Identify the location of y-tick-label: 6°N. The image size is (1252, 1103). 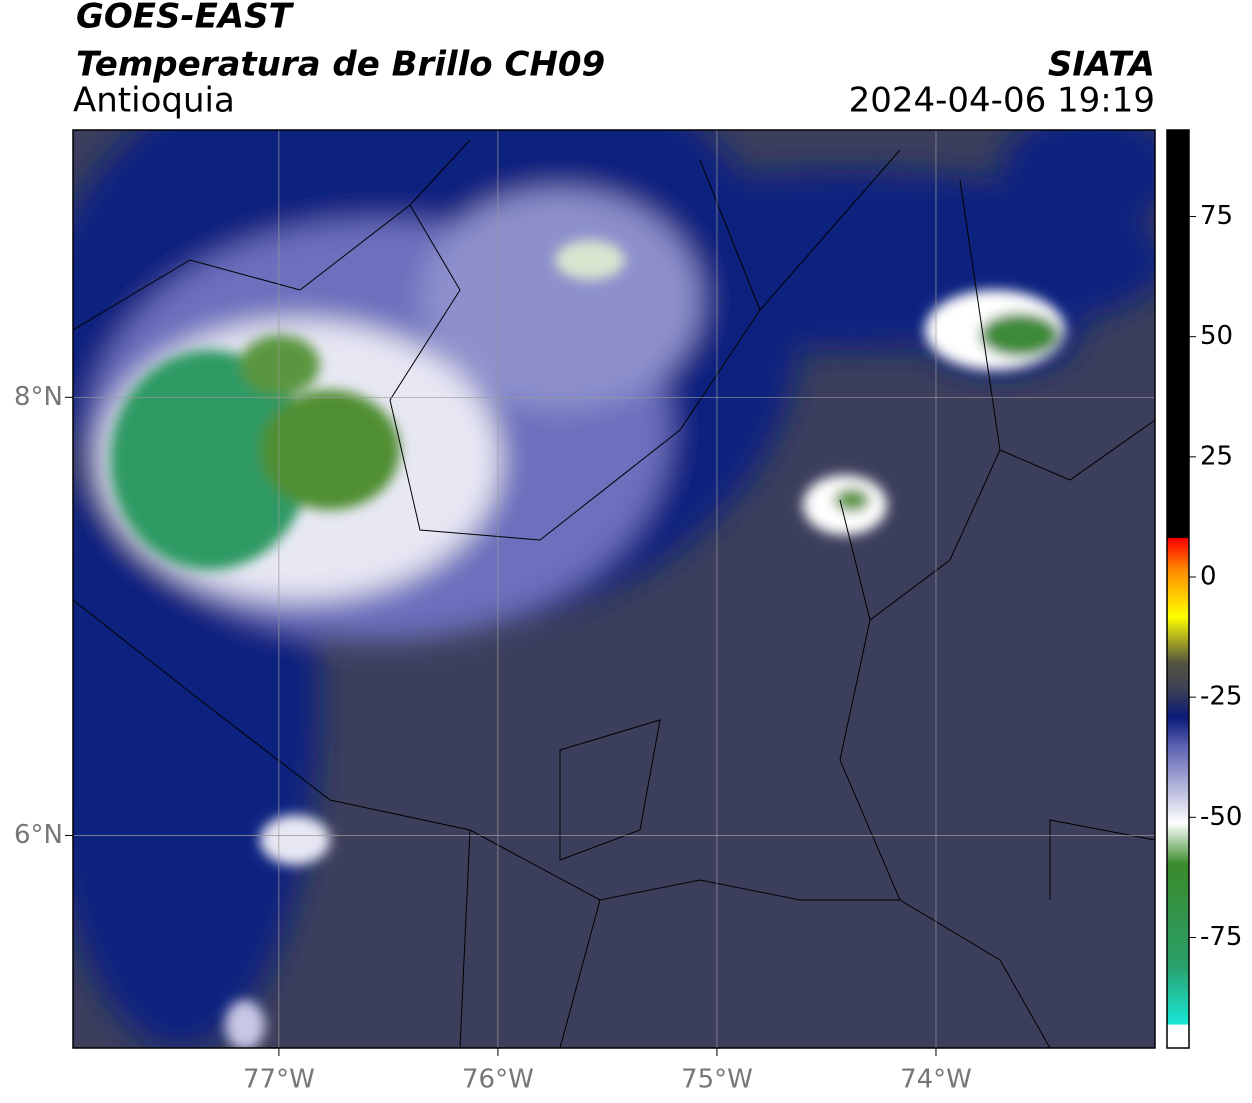
(38, 835).